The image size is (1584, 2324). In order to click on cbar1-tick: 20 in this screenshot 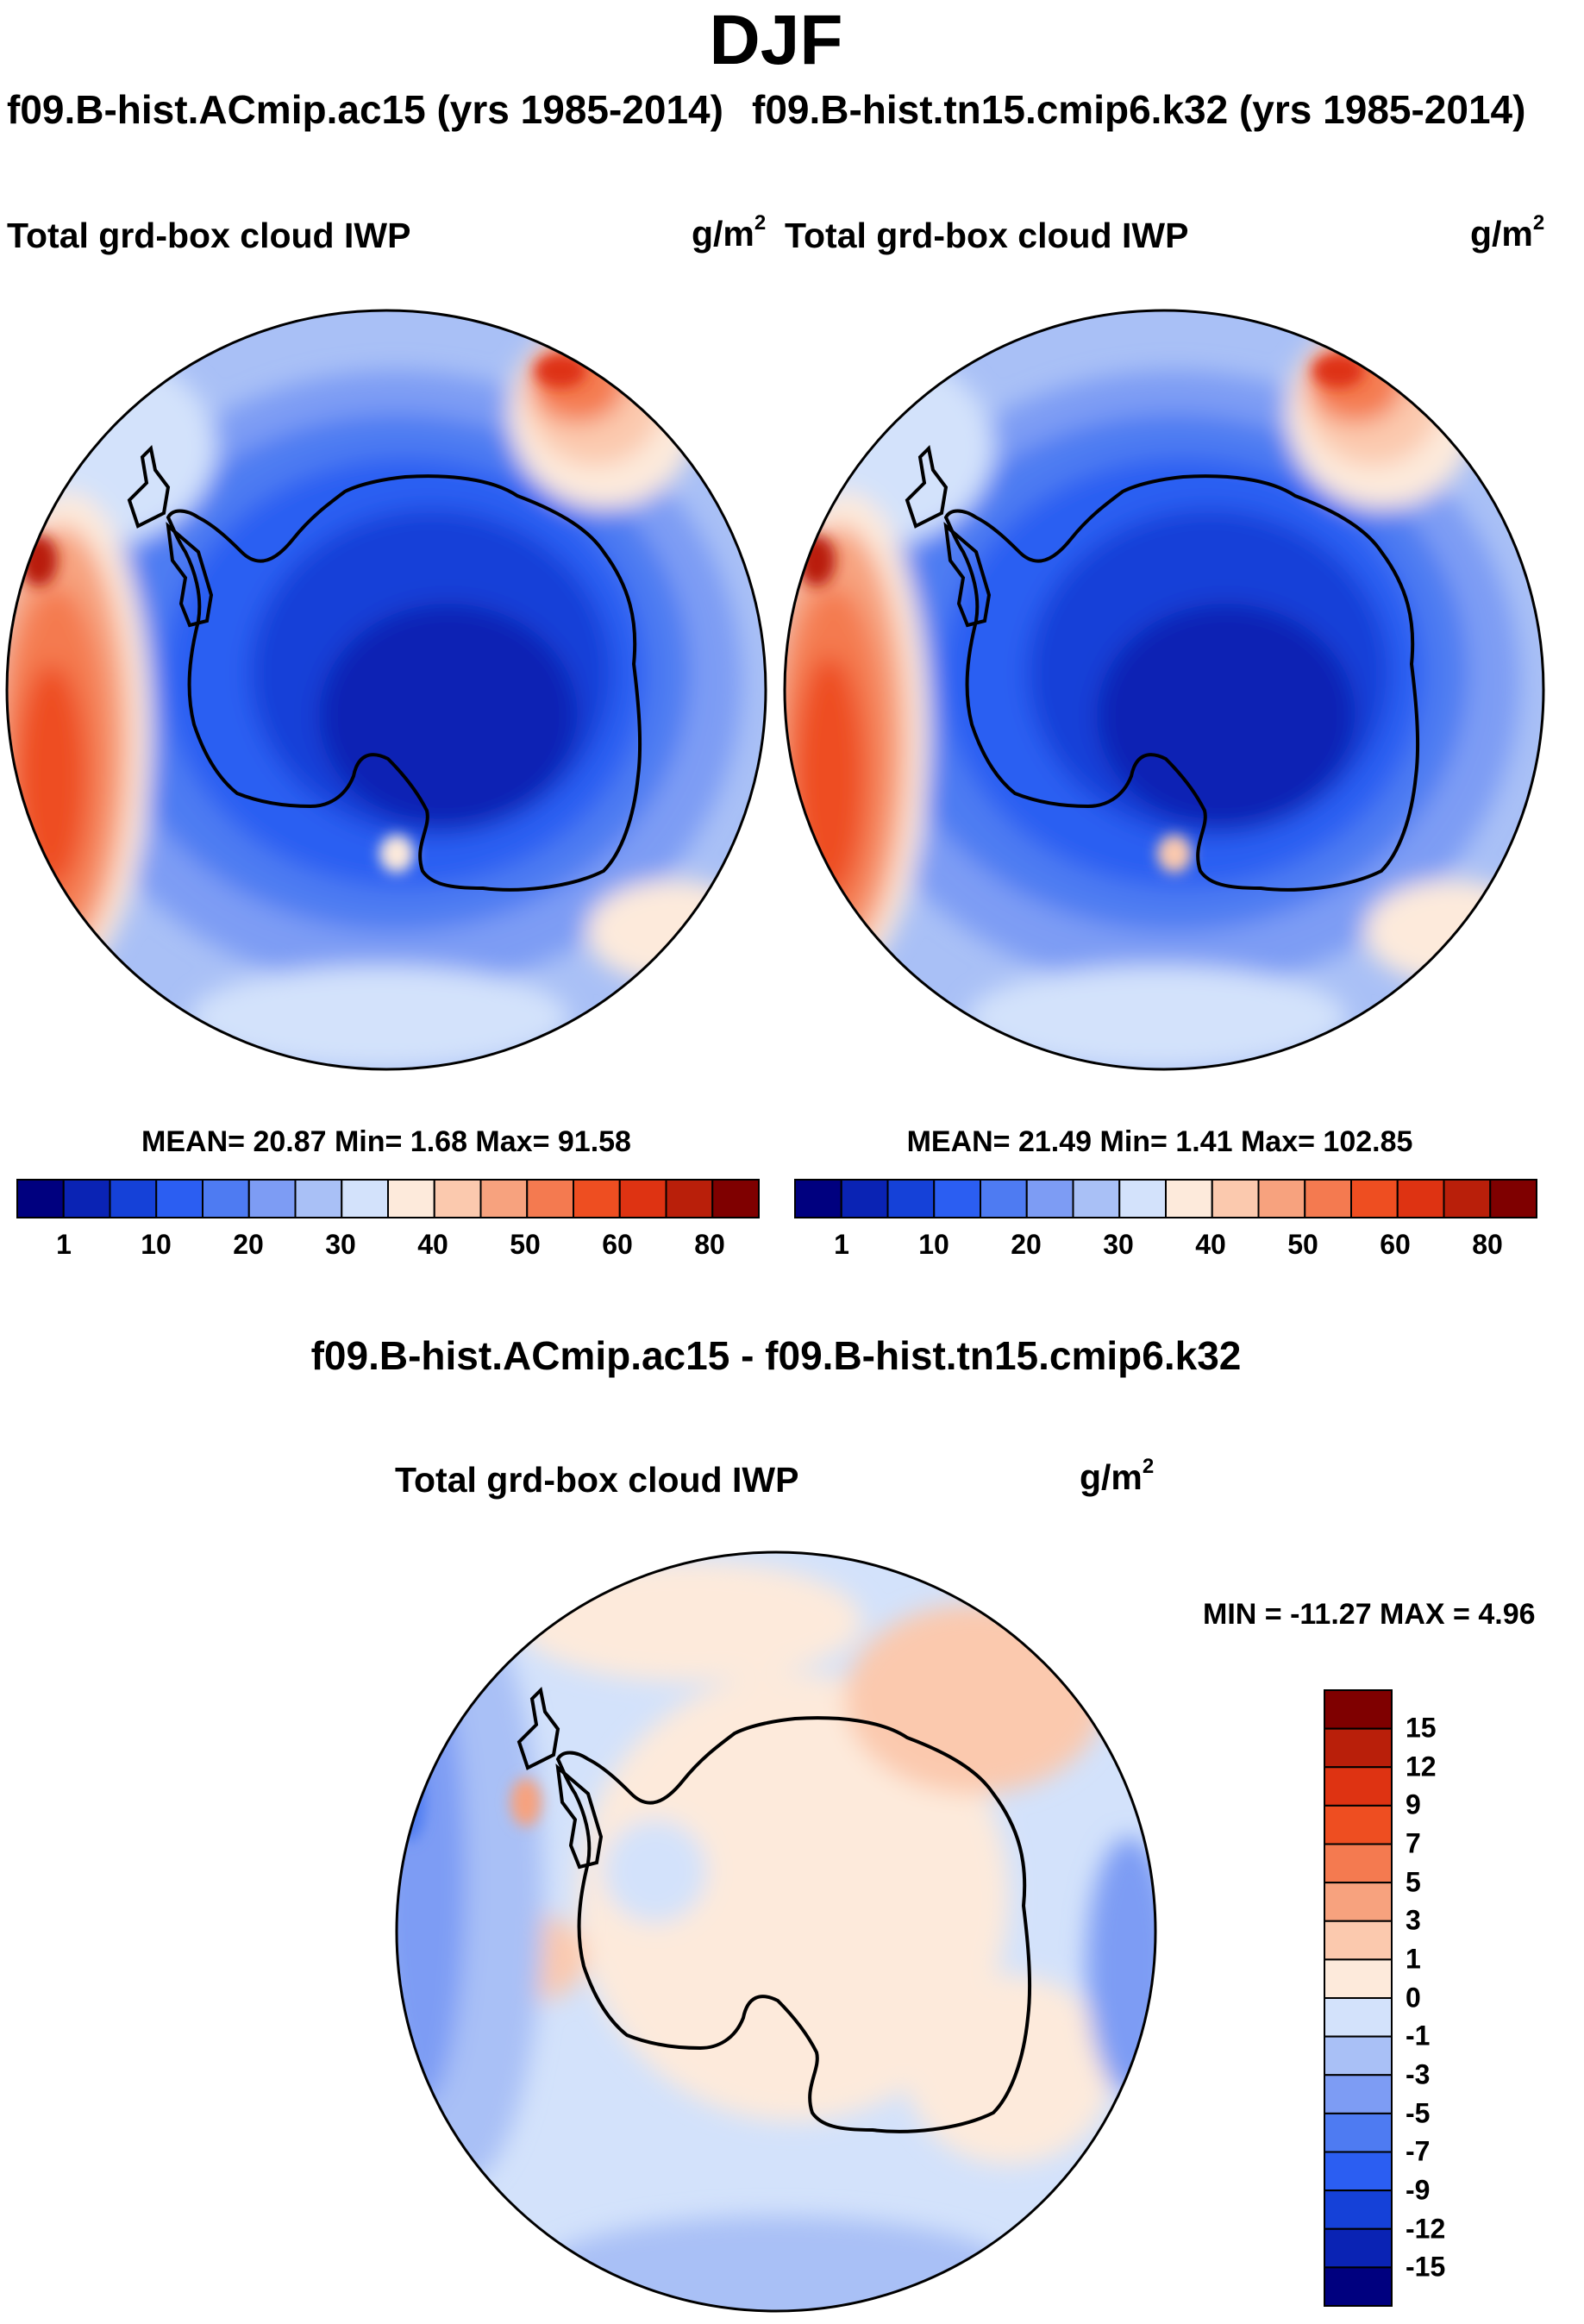, I will do `click(248, 1244)`.